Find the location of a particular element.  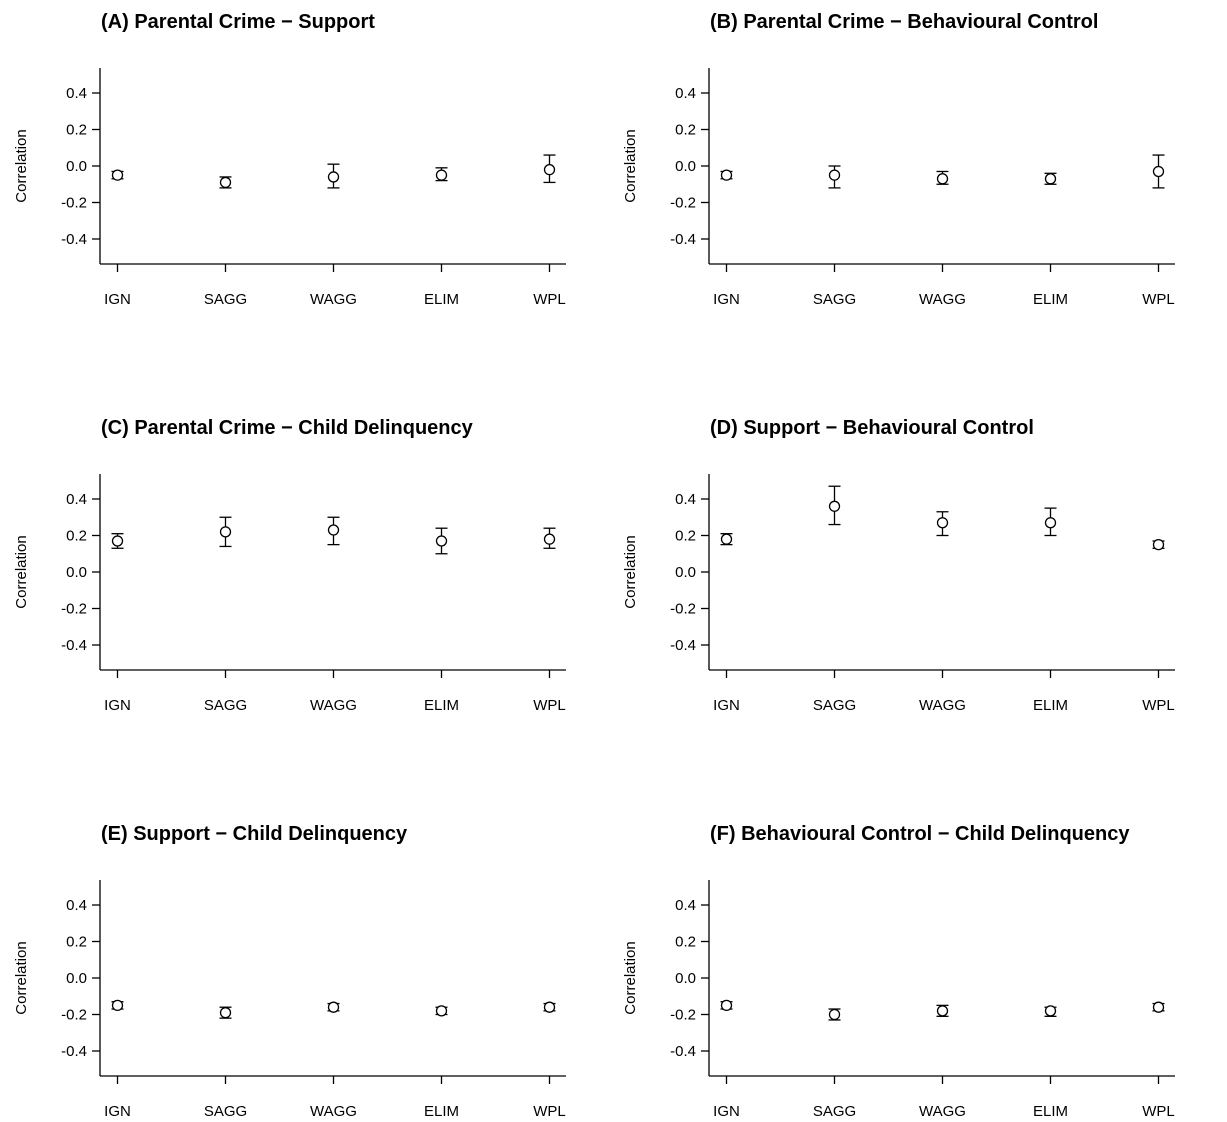

panel-title: (B) Parental Crime − Behavioural Control is located at coordinates (904, 22).